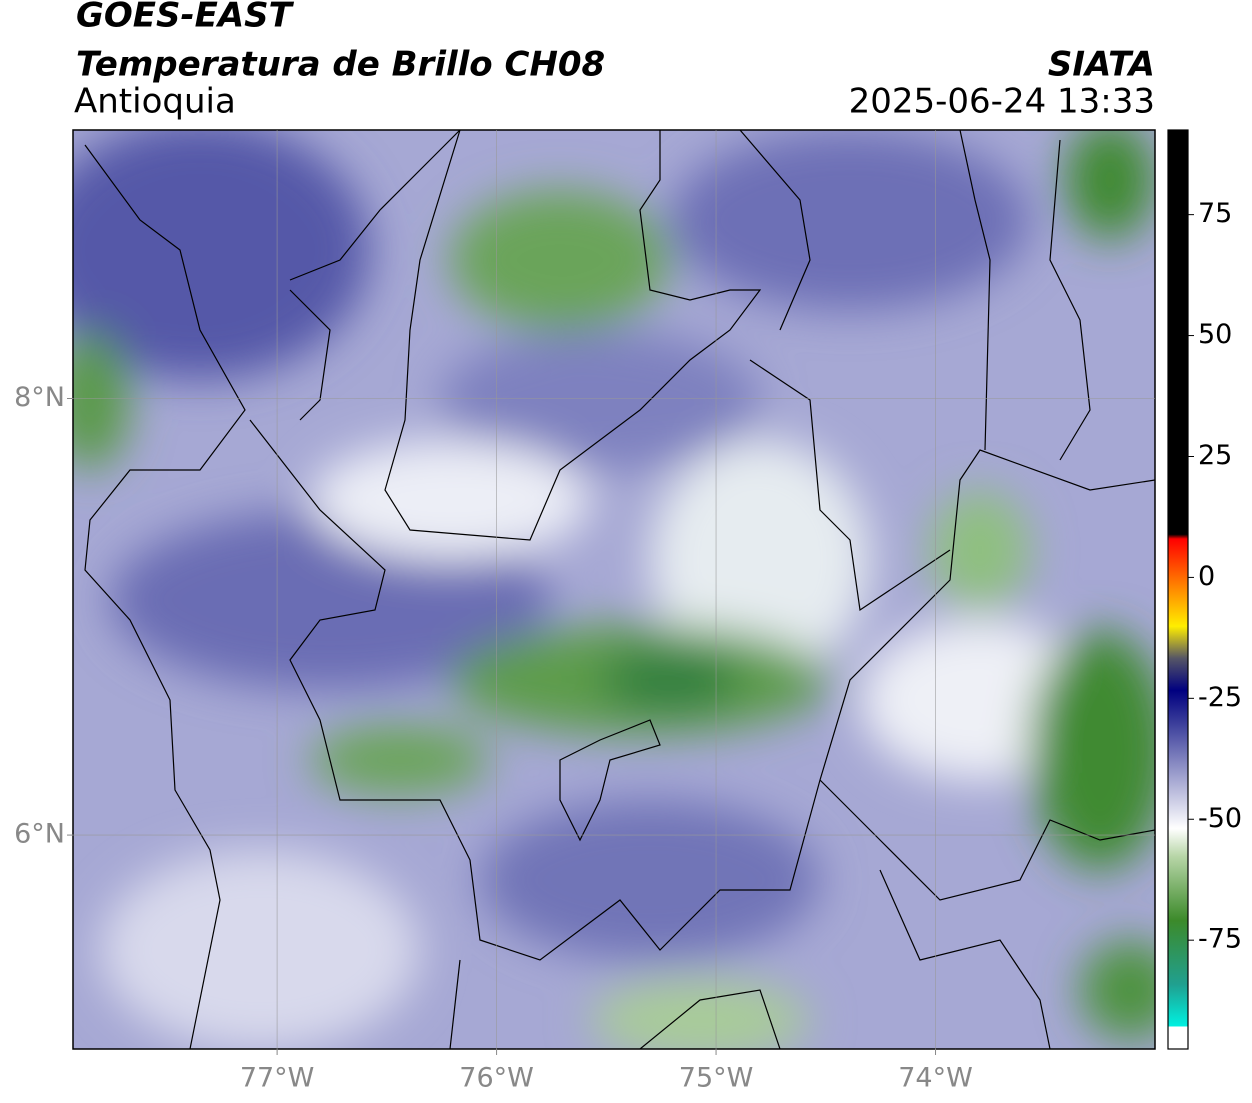 Image resolution: width=1252 pixels, height=1103 pixels. I want to click on x-tick-label: 74°W, so click(935, 1078).